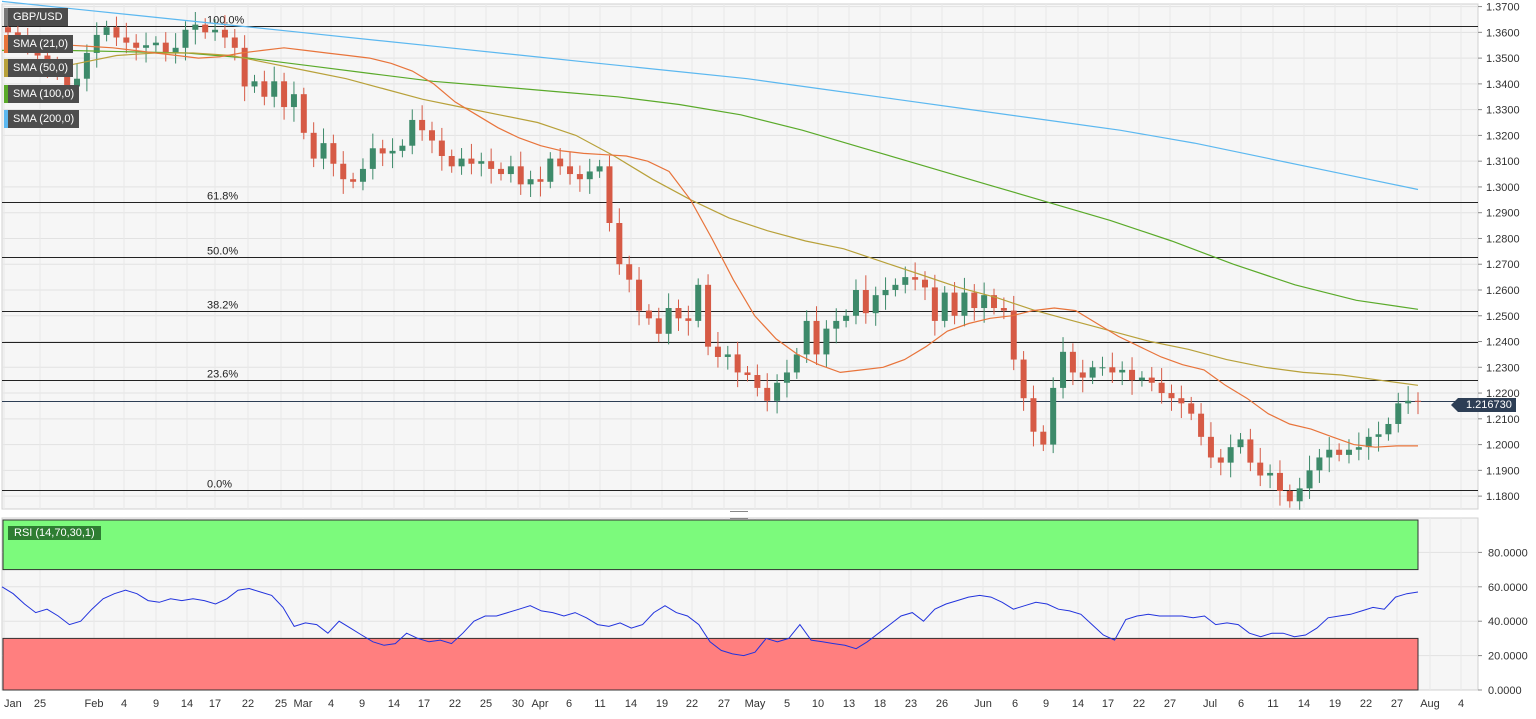 Image resolution: width=1536 pixels, height=719 pixels. Describe the element at coordinates (394, 704) in the screenshot. I see `x-tick-label: 14` at that location.